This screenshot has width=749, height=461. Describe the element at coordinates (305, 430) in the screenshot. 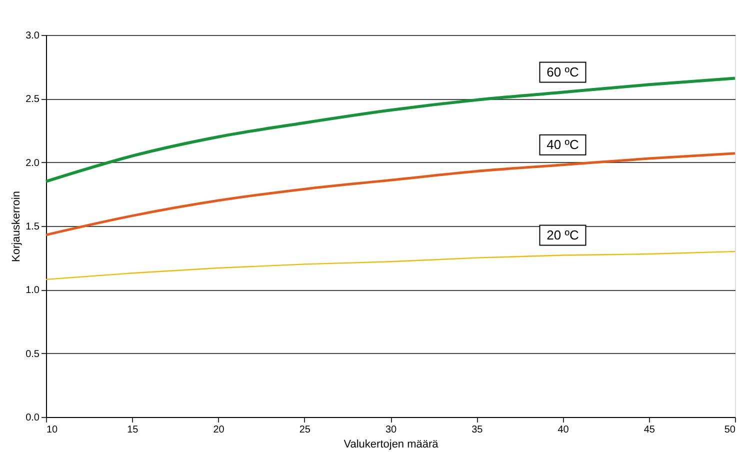

I see `x-tick-label: 25` at that location.